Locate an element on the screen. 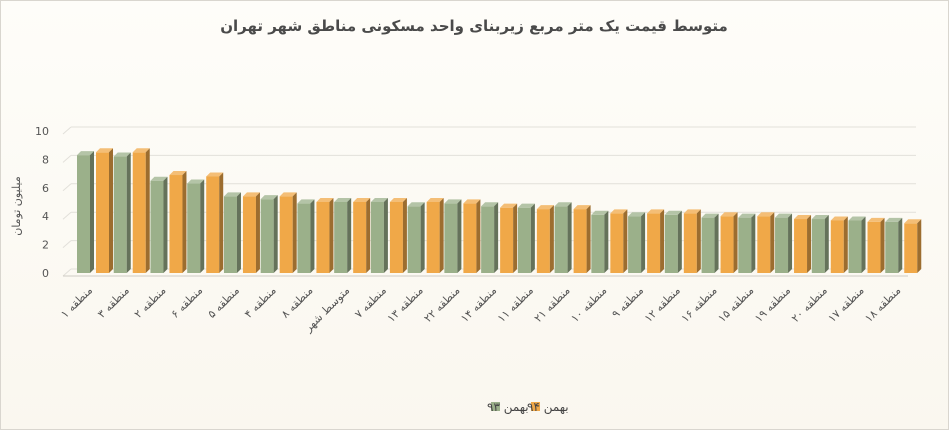  x-tick-label: منطقه ۸ is located at coordinates (297, 302).